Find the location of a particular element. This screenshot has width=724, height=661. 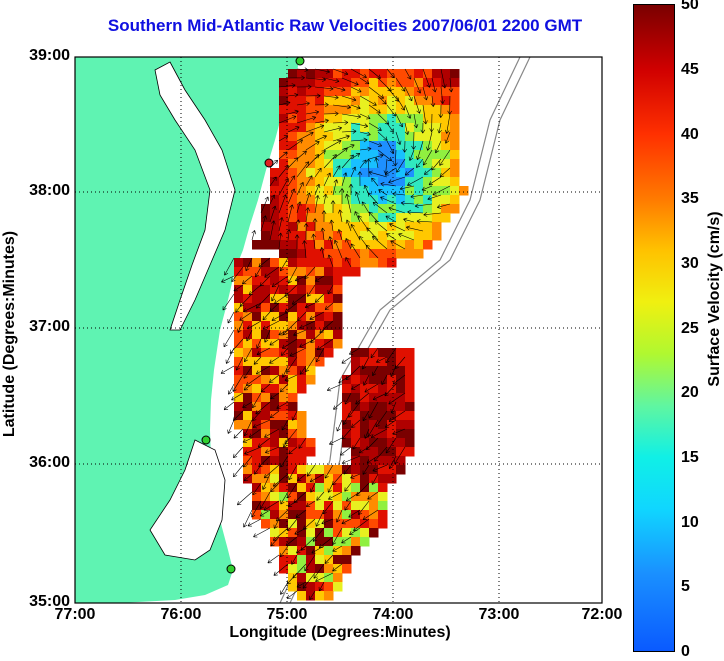

colorbar-tick-label: 10 is located at coordinates (690, 522).